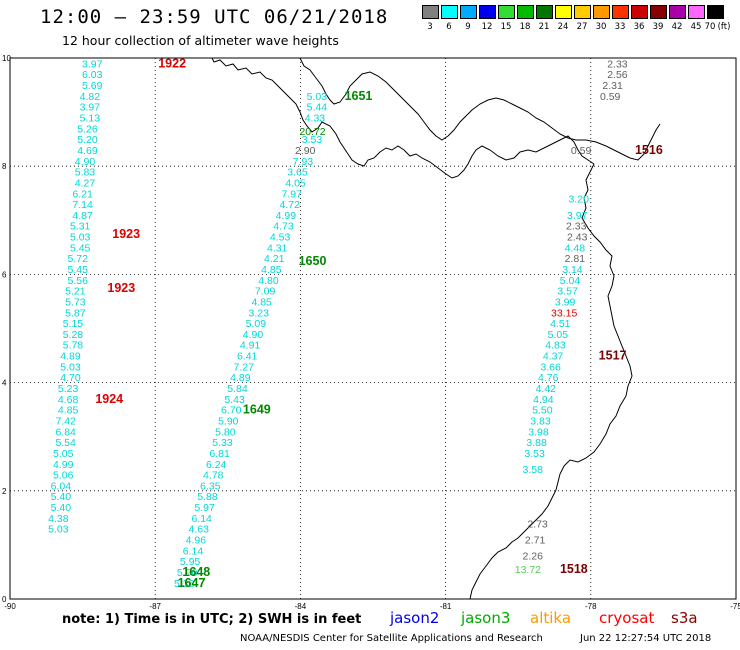 This screenshot has width=740, height=650. Describe the element at coordinates (591, 606) in the screenshot. I see `lon-tick-label: -78` at that location.